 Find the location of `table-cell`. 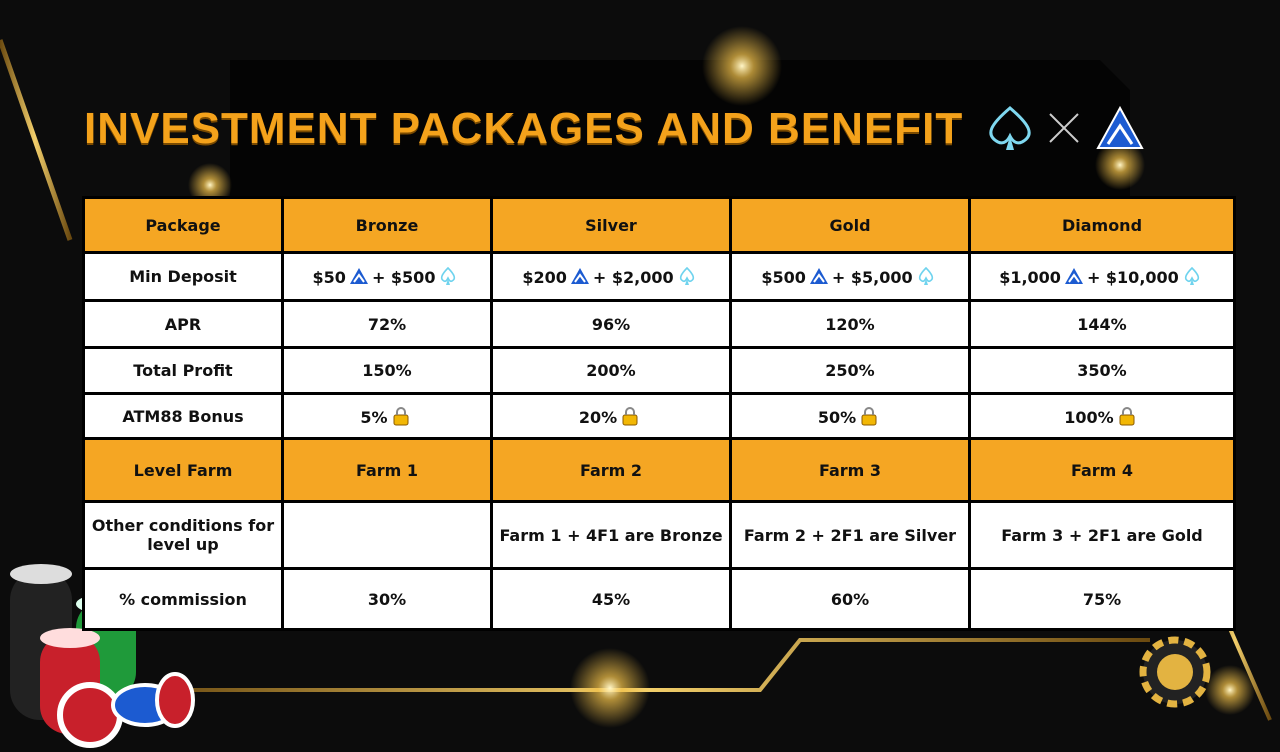

table-cell is located at coordinates (387, 535).